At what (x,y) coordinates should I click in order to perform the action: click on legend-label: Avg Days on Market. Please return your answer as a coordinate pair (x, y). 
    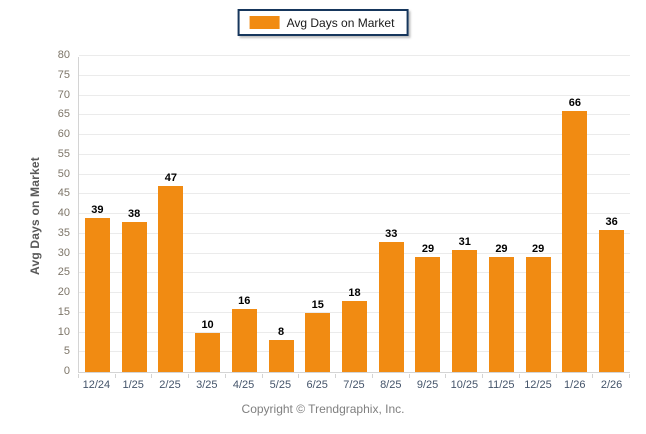
    Looking at the image, I should click on (340, 22).